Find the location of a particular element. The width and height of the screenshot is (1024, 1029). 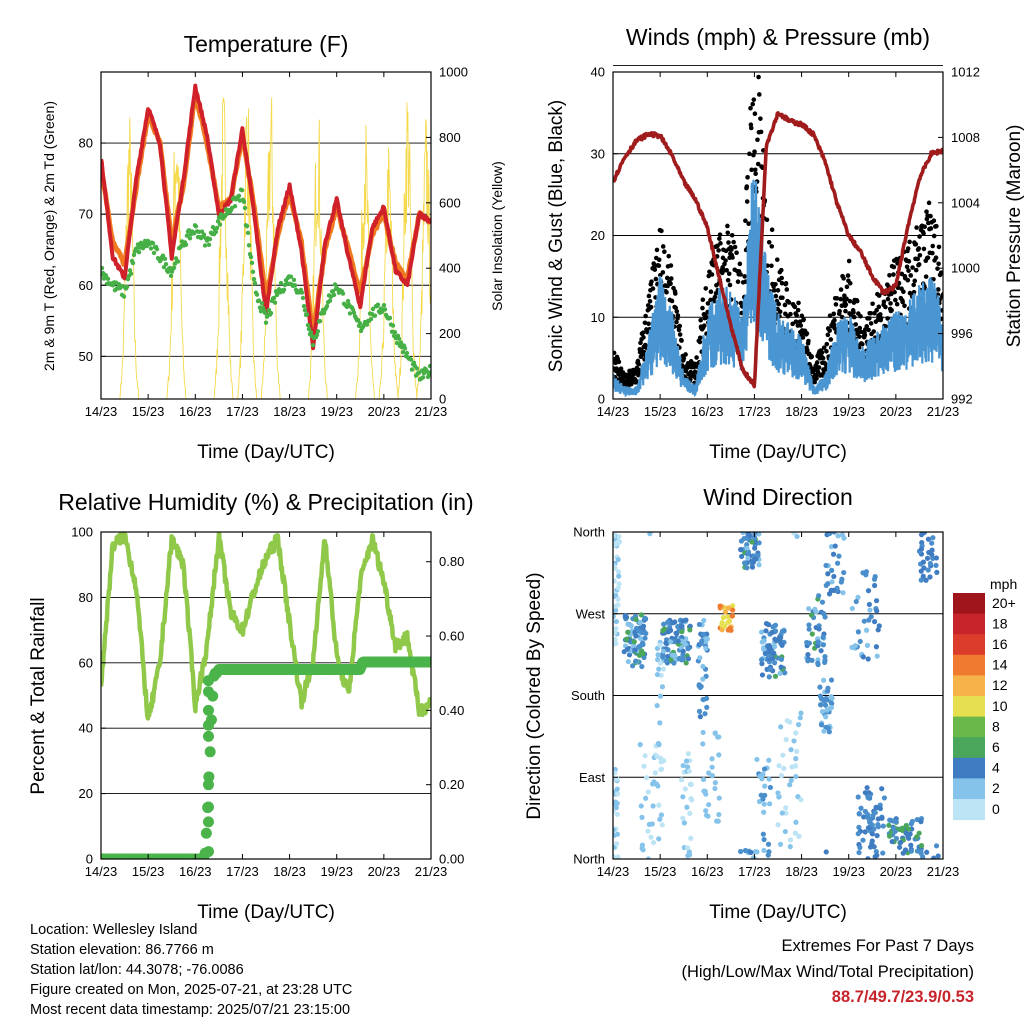

x-tick-label: 14/23 is located at coordinates (613, 411).